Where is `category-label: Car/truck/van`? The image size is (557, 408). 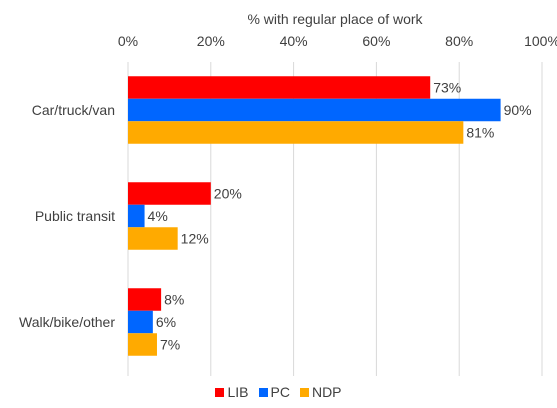 category-label: Car/truck/van is located at coordinates (73, 110).